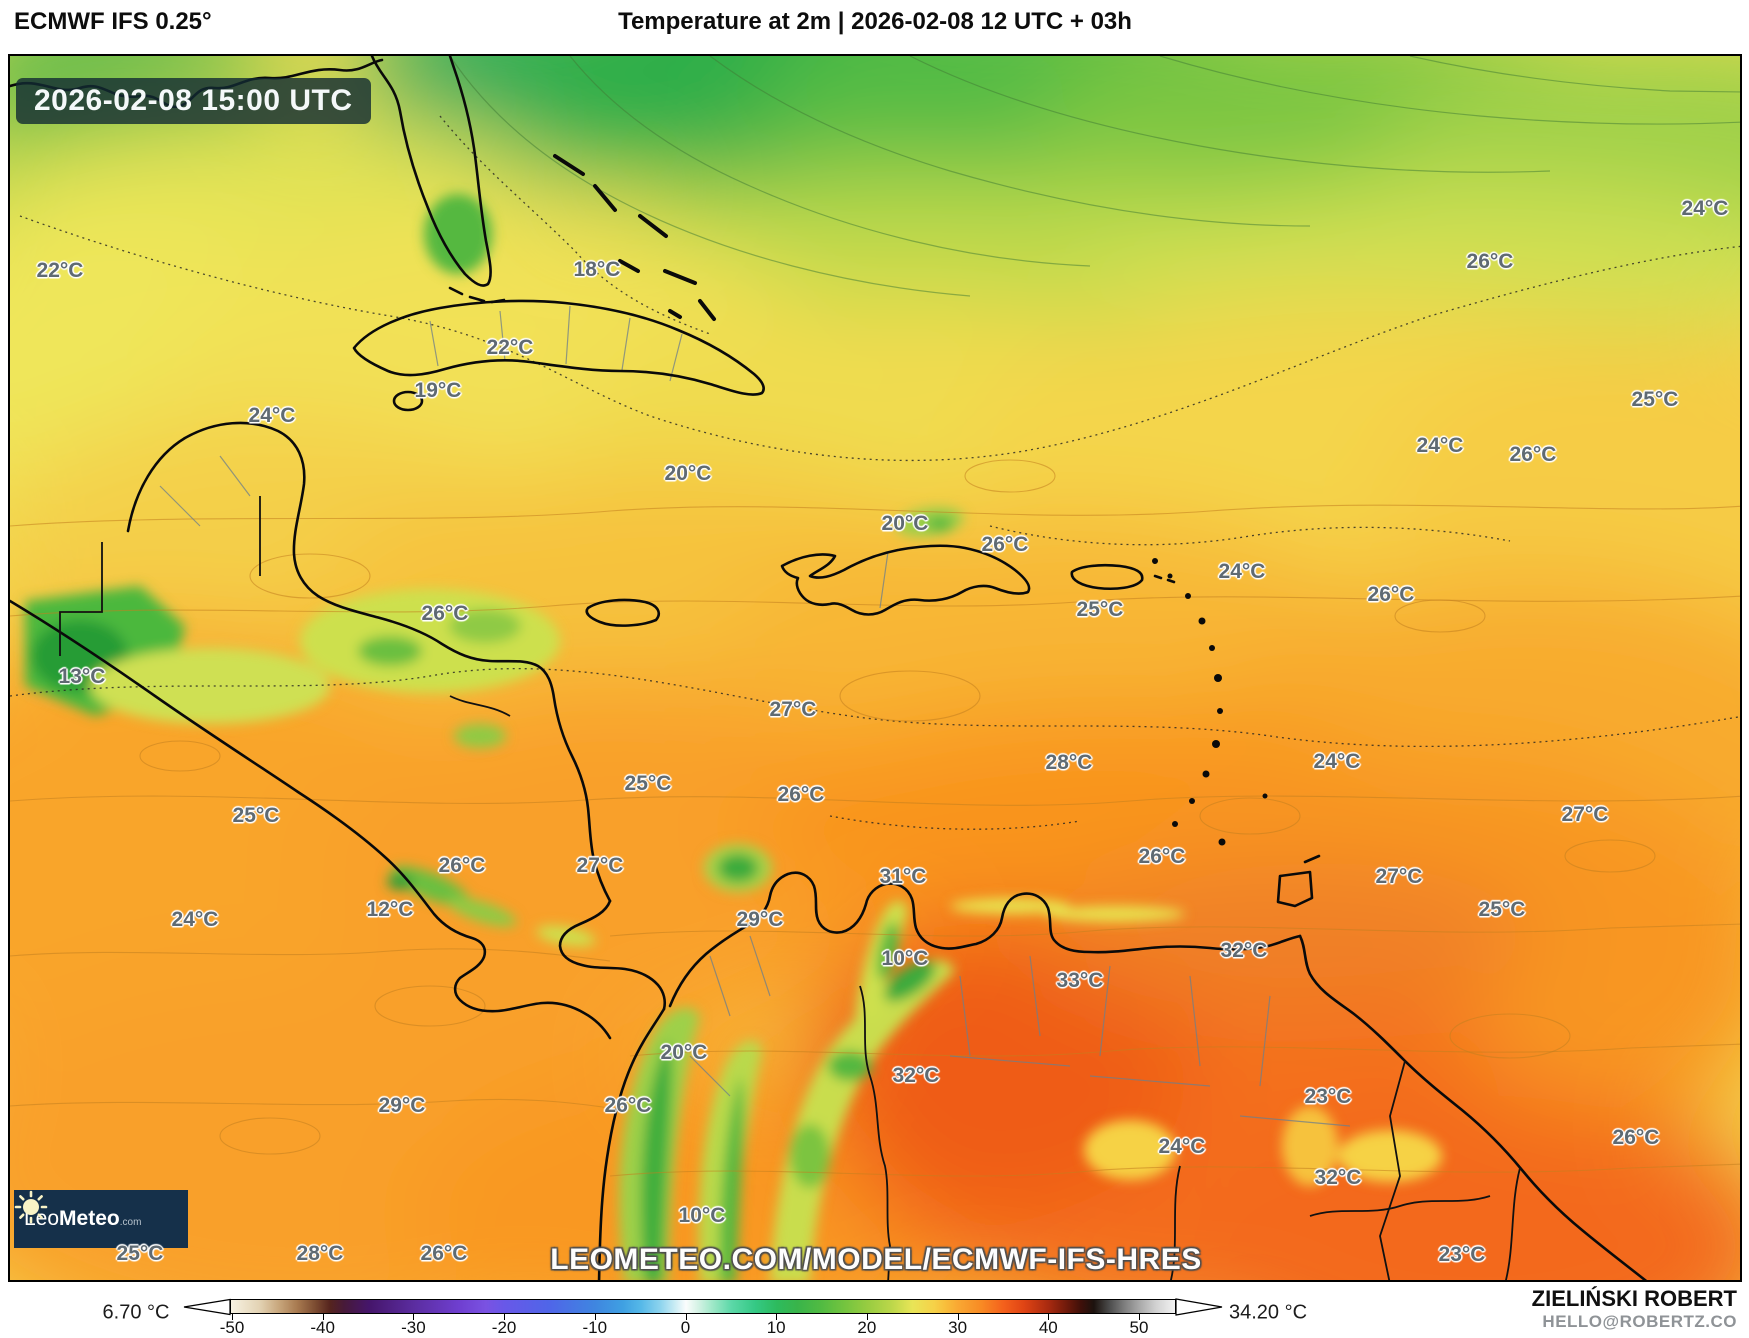 The width and height of the screenshot is (1749, 1338). Describe the element at coordinates (703, 1306) in the screenshot. I see `colorbar-gradient` at that location.